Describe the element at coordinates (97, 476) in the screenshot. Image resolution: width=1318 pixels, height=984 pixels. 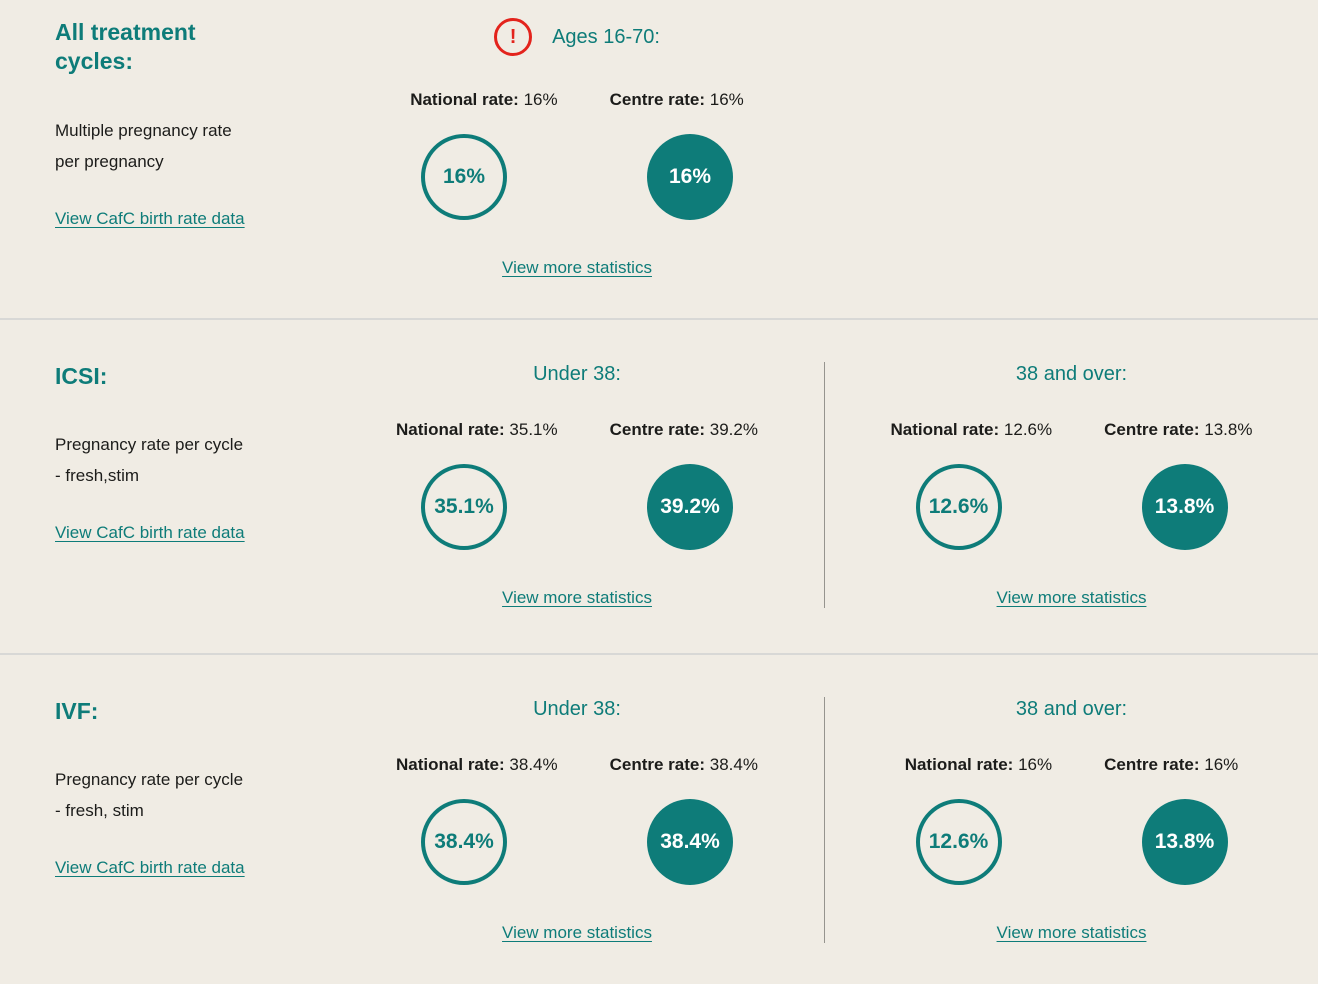
I see `section-description-line: - fresh,stim` at that location.